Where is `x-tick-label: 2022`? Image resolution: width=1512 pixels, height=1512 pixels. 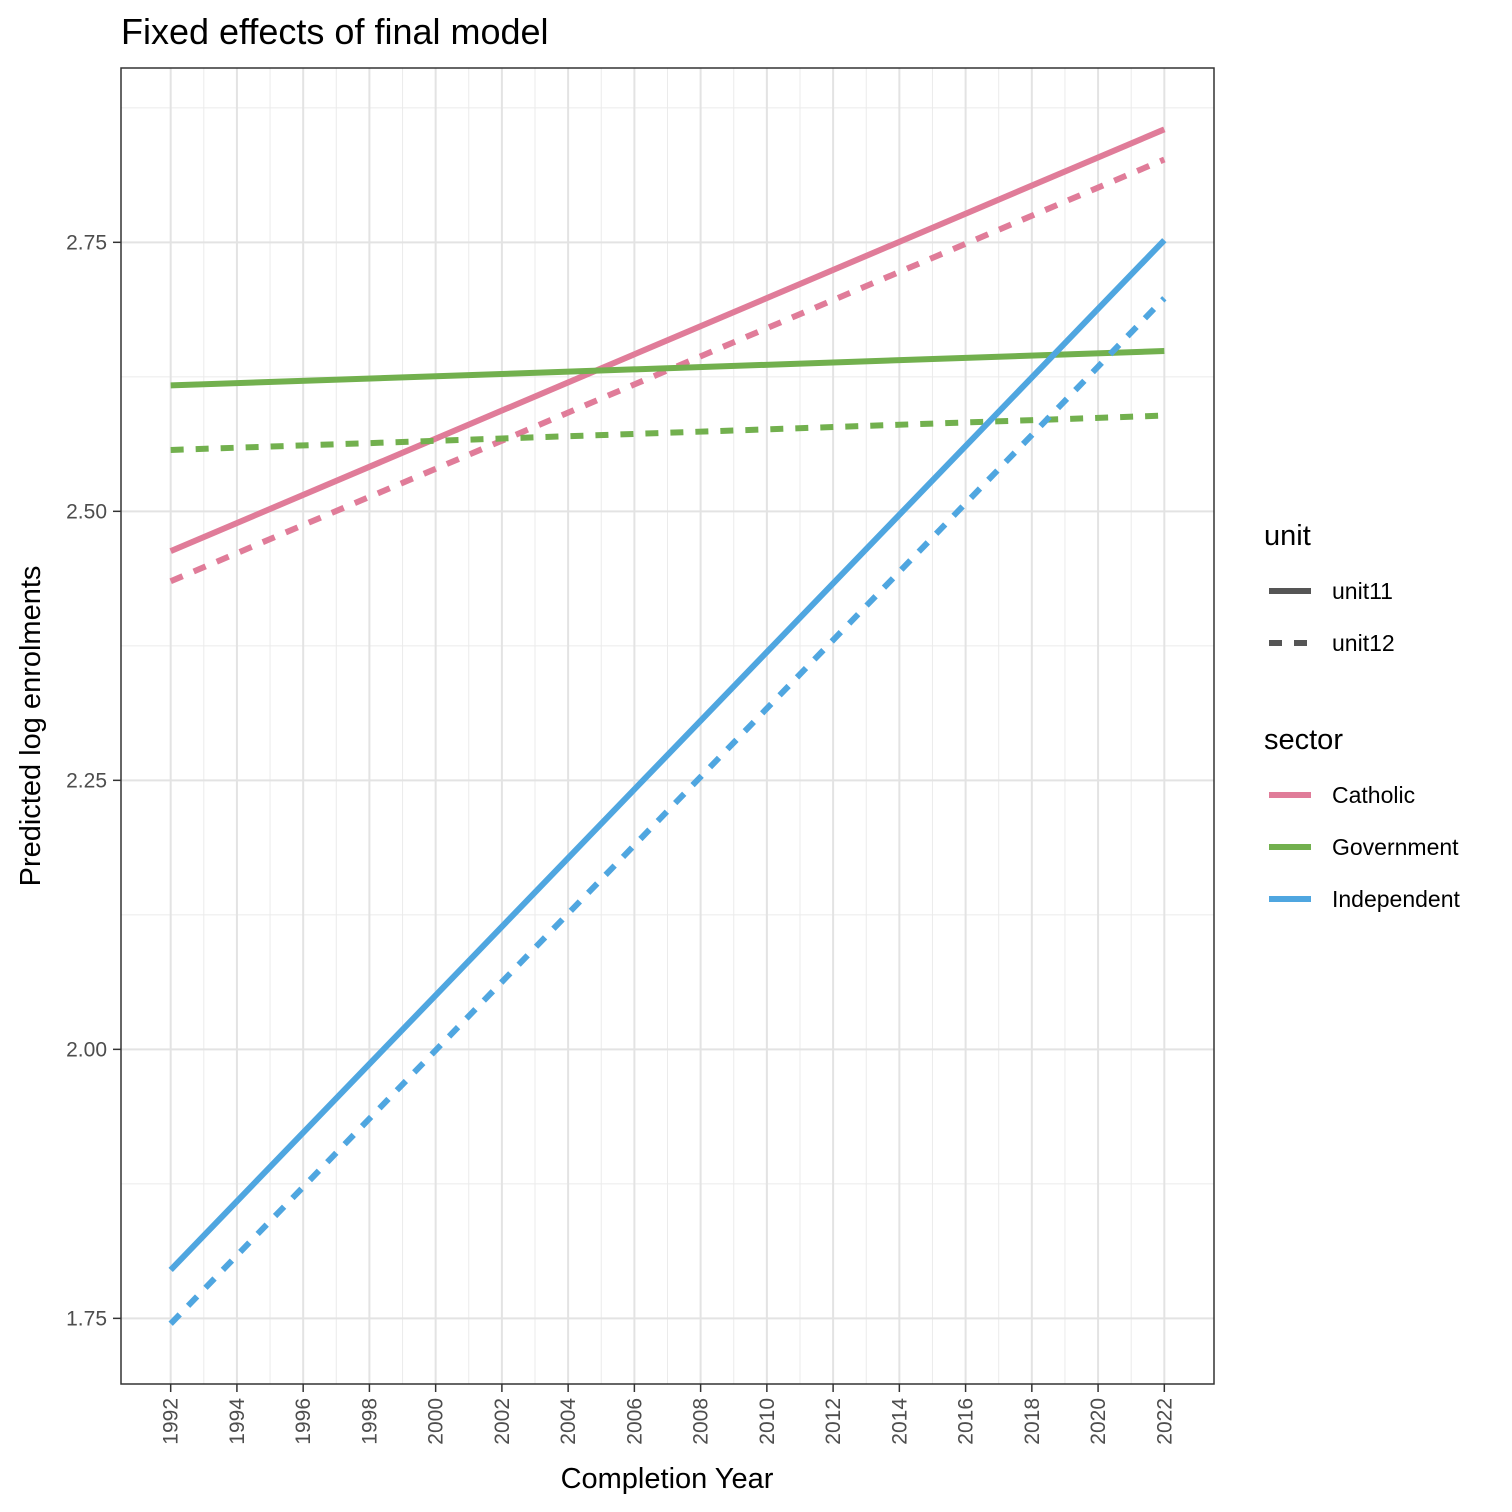
x-tick-label: 2022 is located at coordinates (1164, 1421).